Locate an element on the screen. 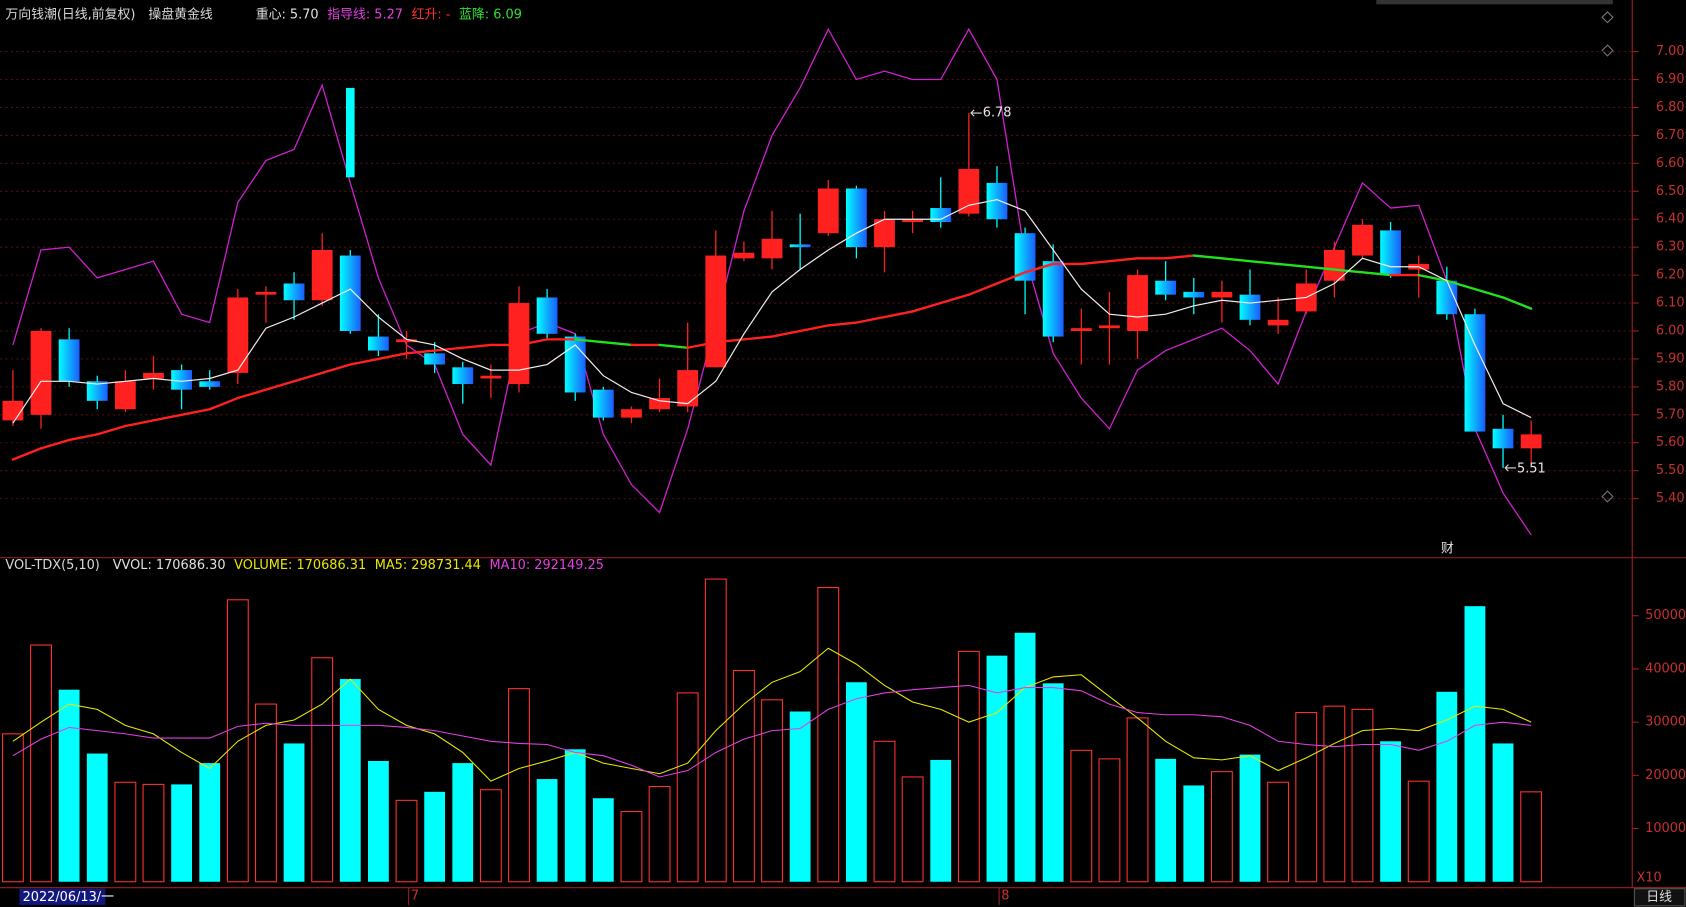 This screenshot has height=907, width=1686. y-tick-label: 5.70 is located at coordinates (1670, 414).